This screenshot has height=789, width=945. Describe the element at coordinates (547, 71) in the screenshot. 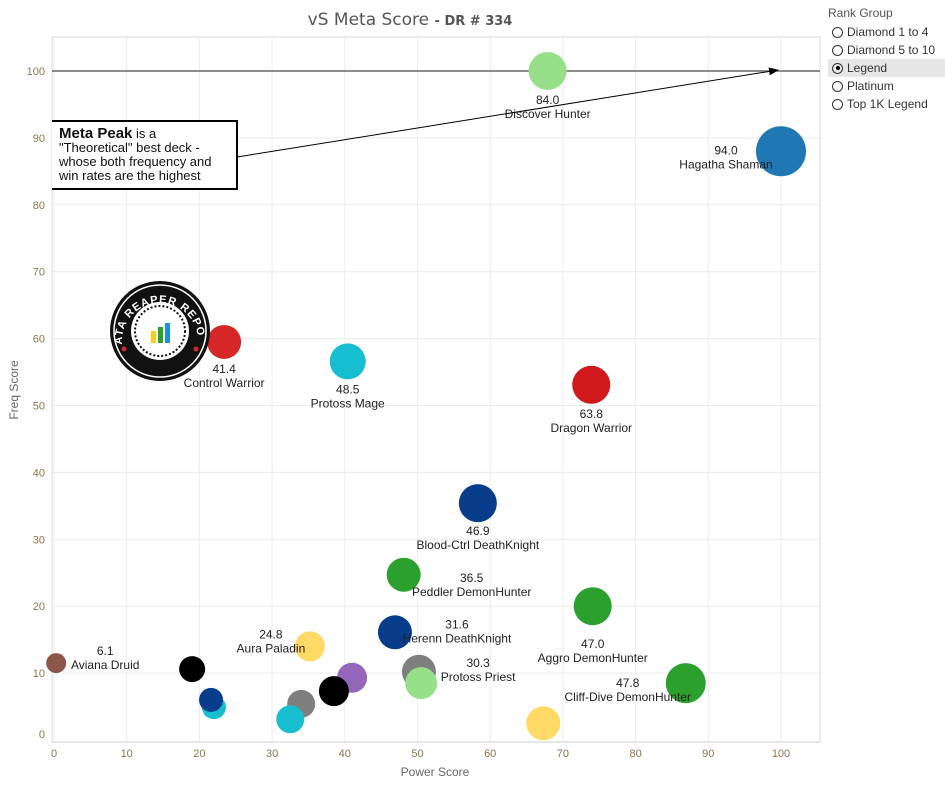

I see `bubble-discover-hunter` at that location.